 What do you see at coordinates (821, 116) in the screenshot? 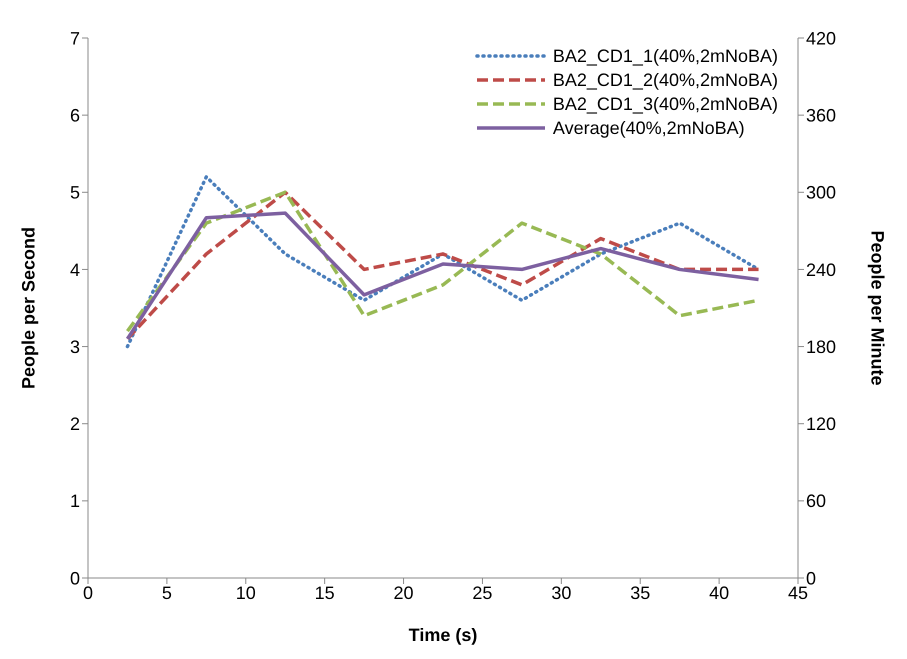
I see `y2-tick-label: 360` at bounding box center [821, 116].